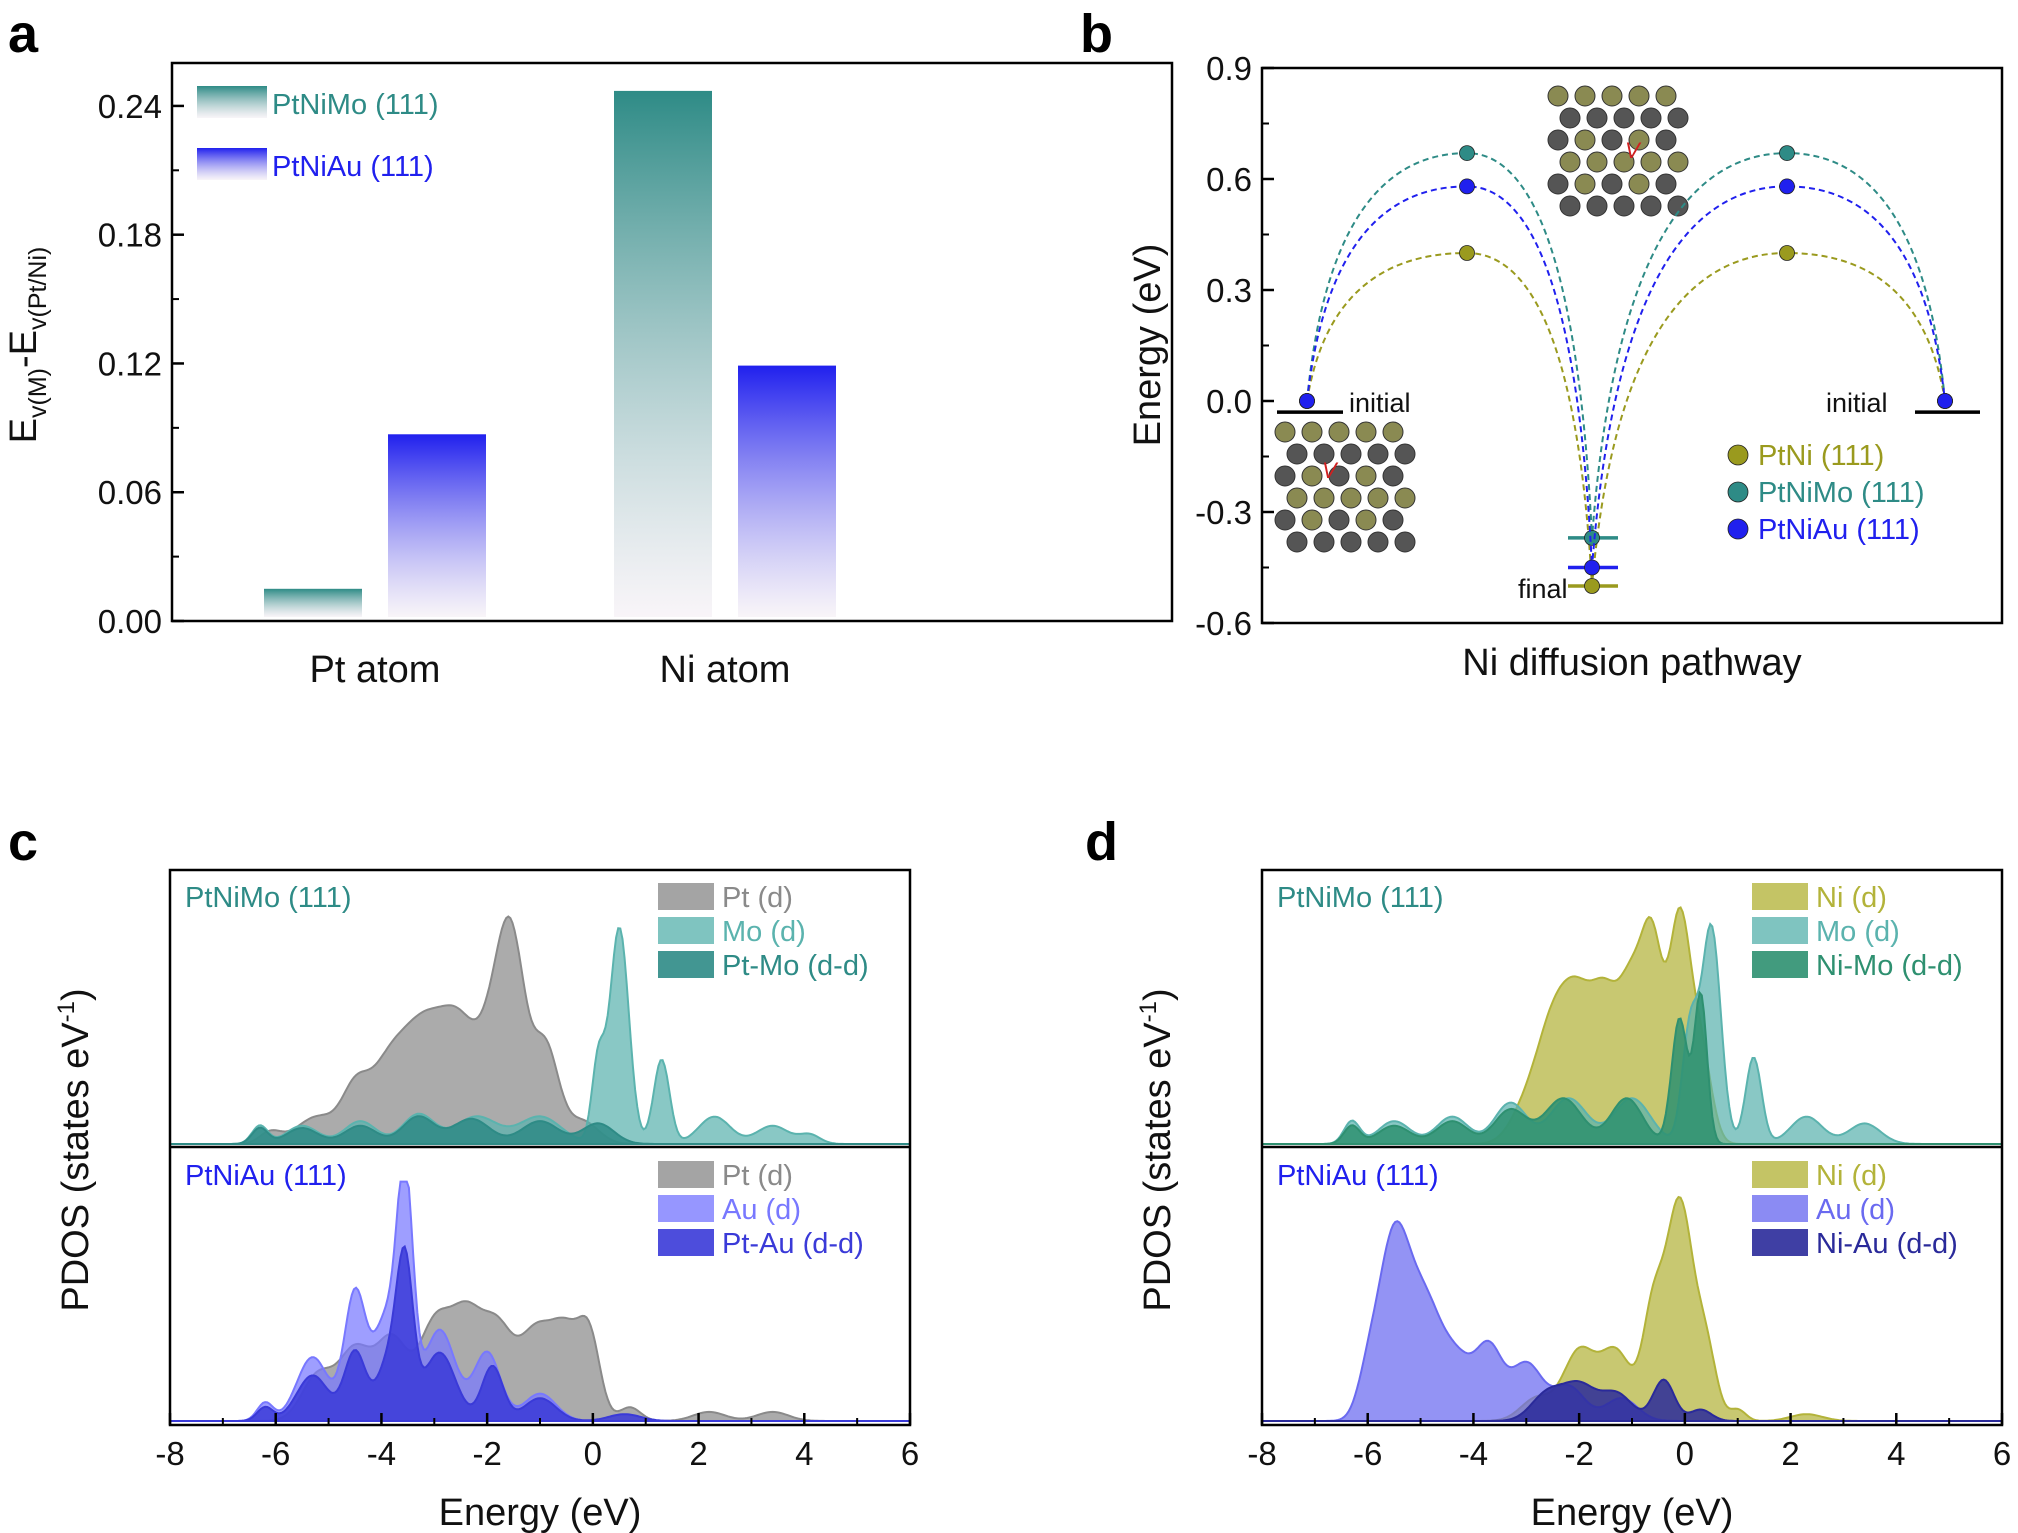 The width and height of the screenshot is (2018, 1533). Describe the element at coordinates (1858, 932) in the screenshot. I see `legend-label-mo-d: Mo (d)` at that location.